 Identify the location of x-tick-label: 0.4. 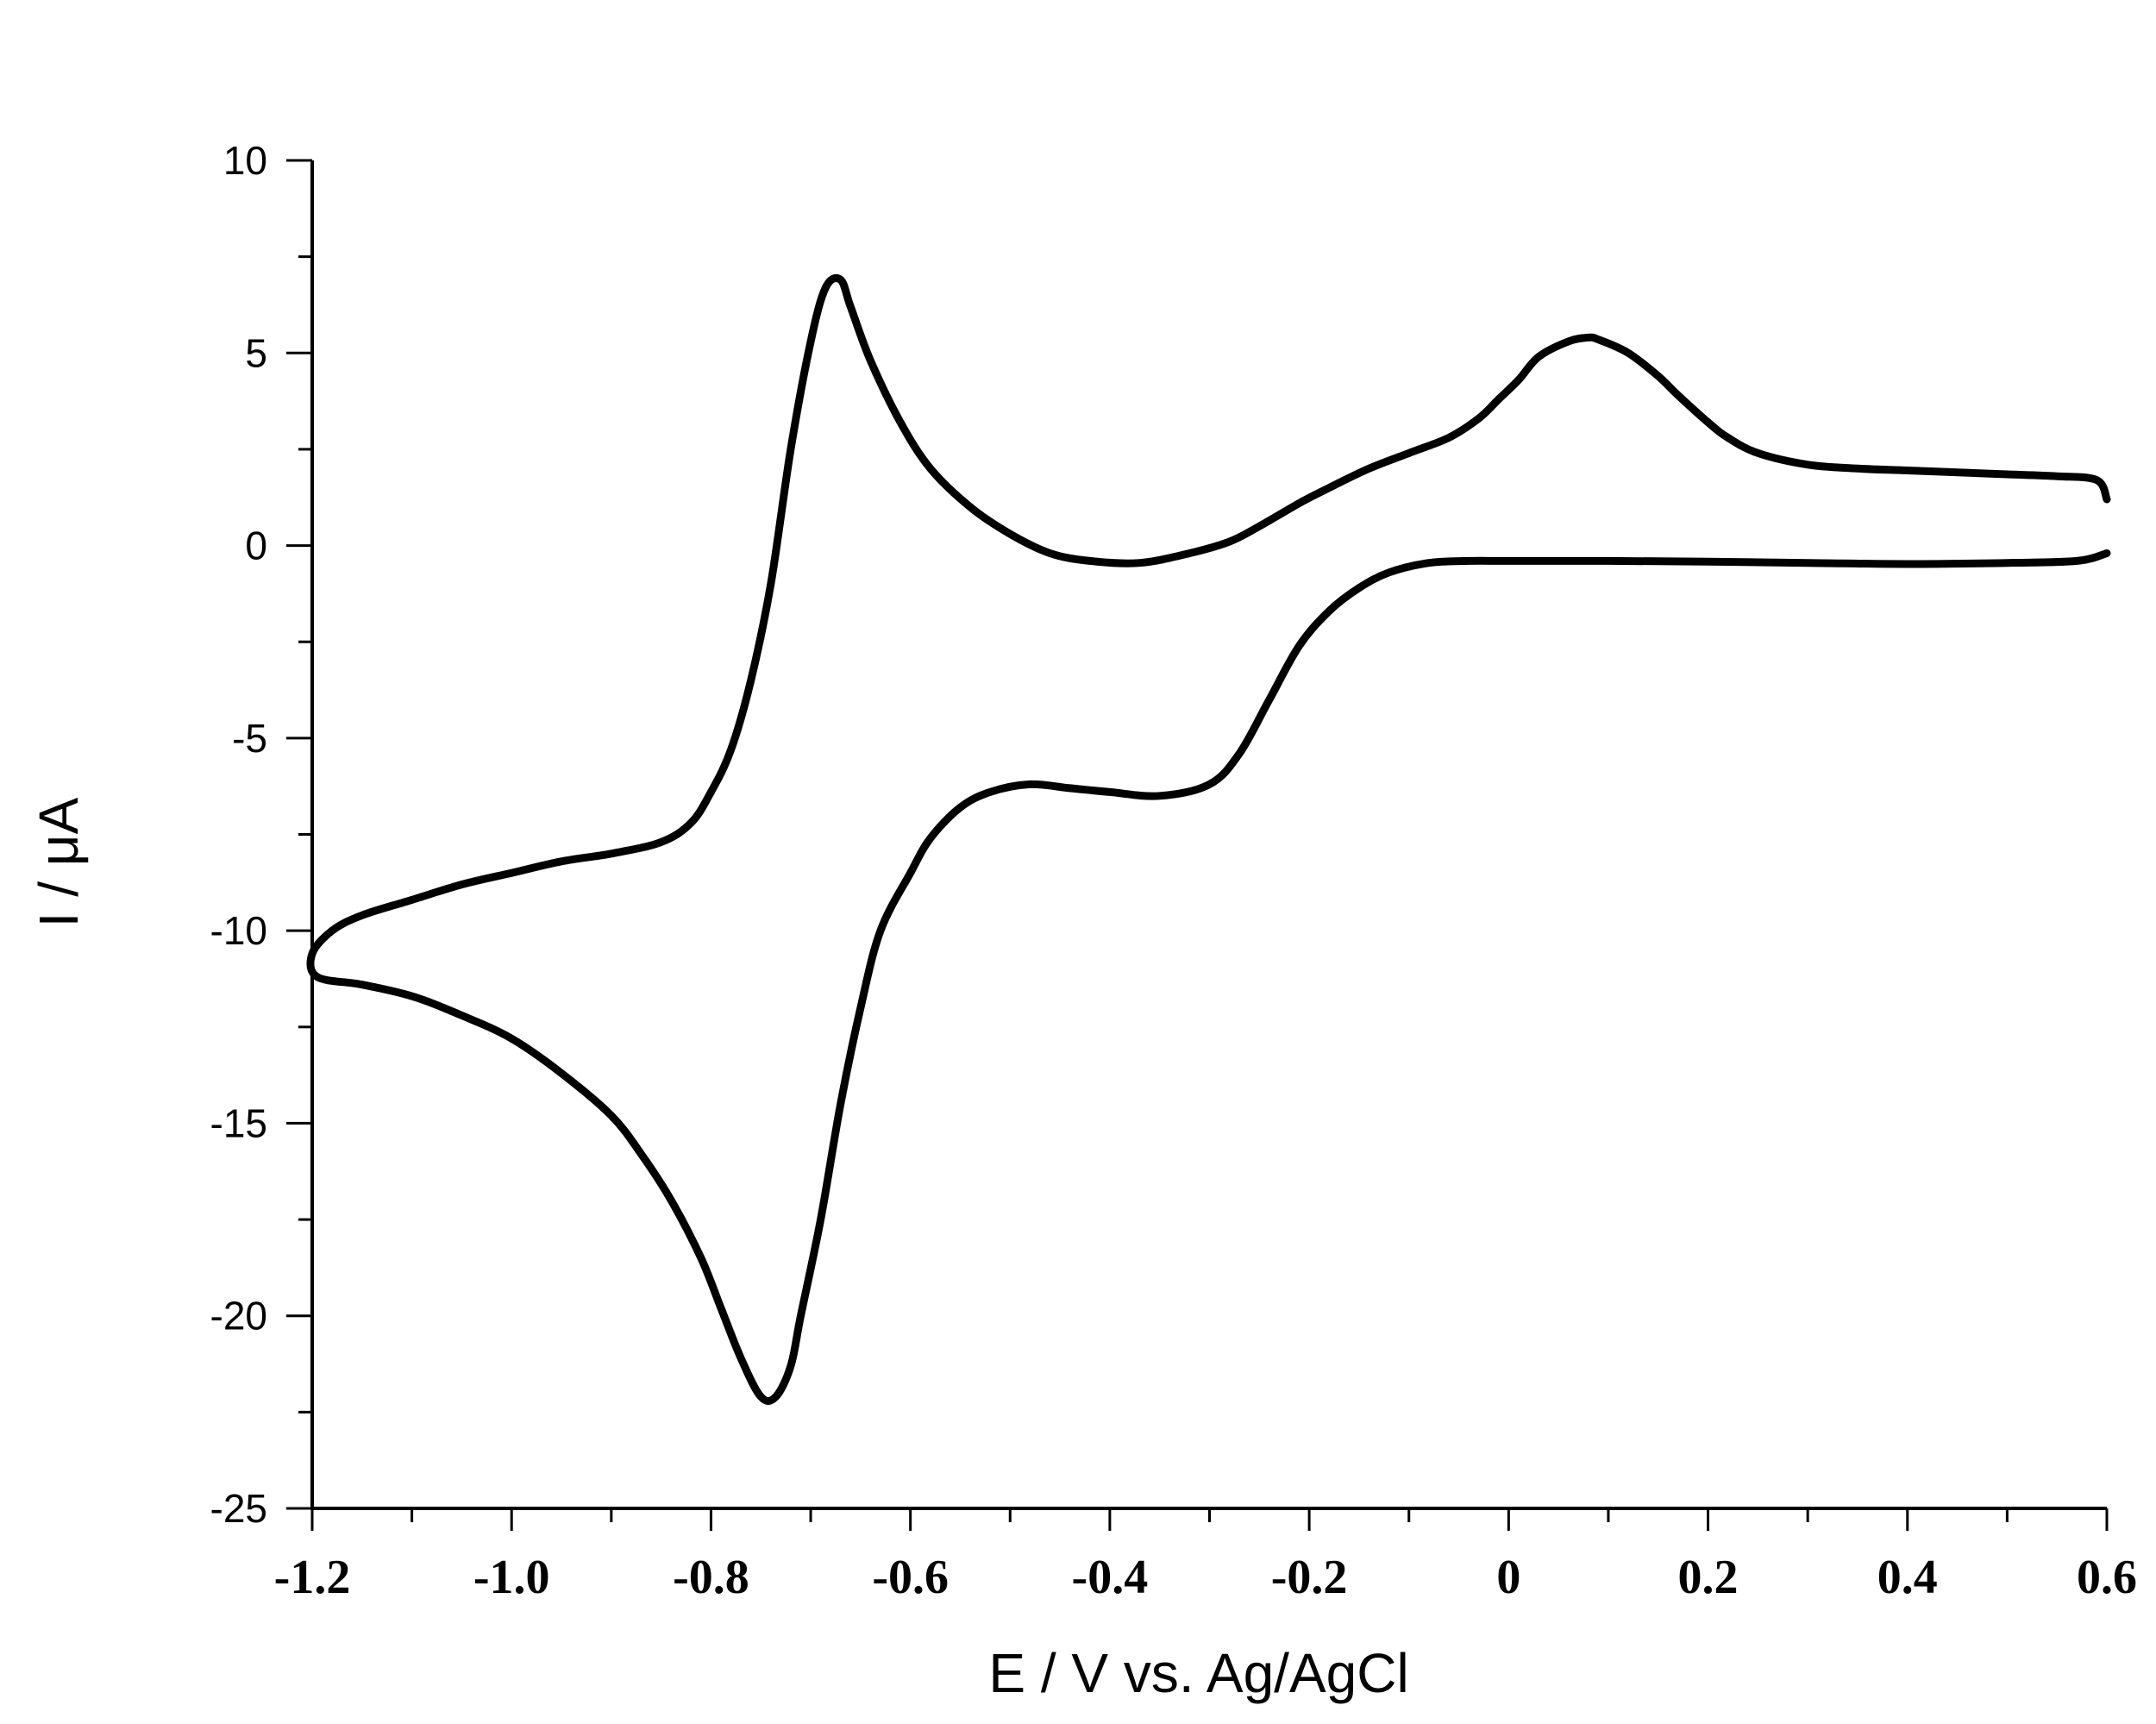
(1907, 1577).